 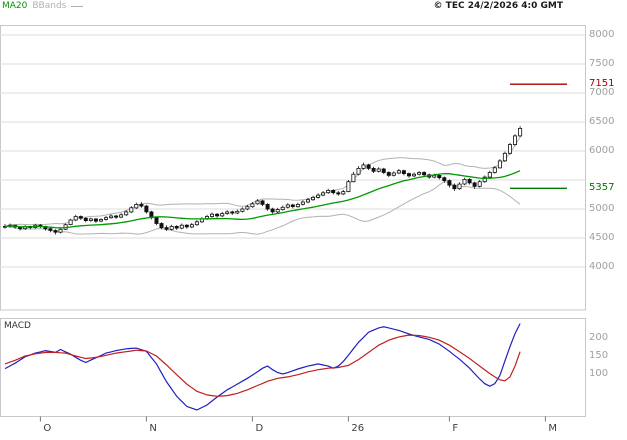 What do you see at coordinates (599, 355) in the screenshot?
I see `macd-axis-label: 150` at bounding box center [599, 355].